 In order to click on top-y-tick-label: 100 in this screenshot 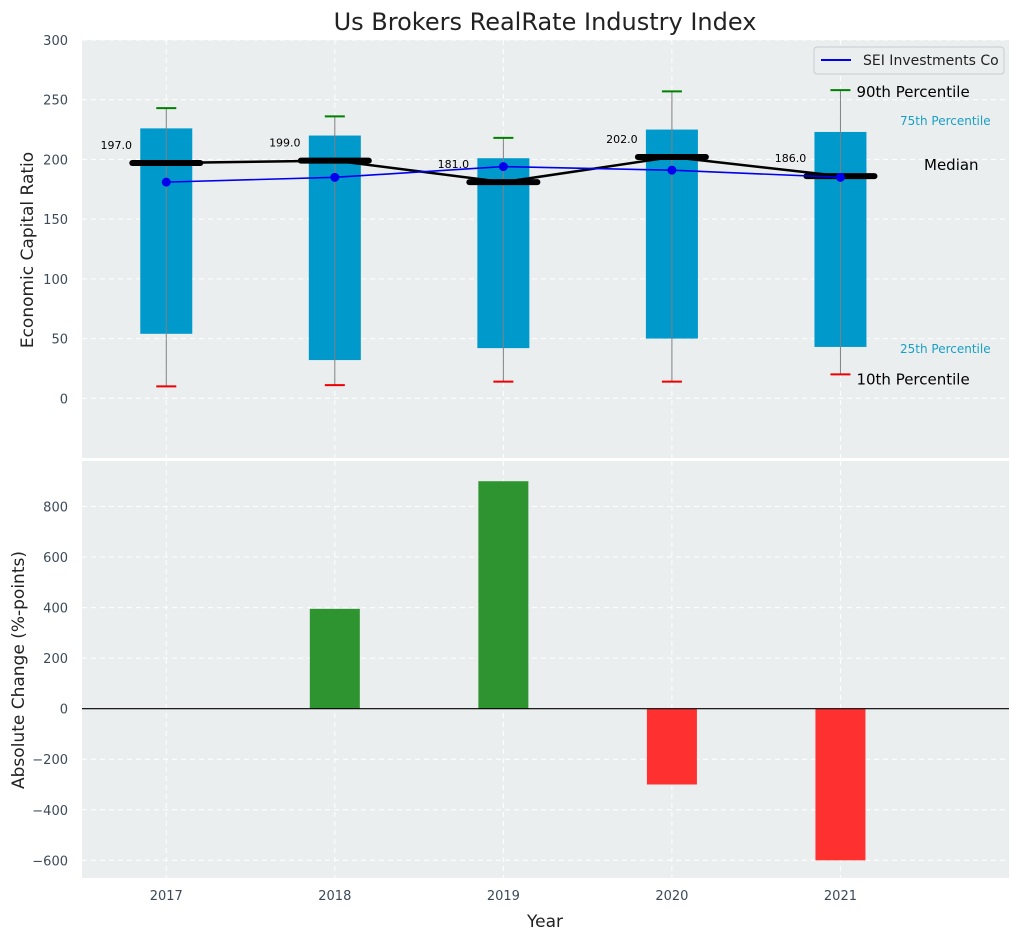, I will do `click(55, 280)`.